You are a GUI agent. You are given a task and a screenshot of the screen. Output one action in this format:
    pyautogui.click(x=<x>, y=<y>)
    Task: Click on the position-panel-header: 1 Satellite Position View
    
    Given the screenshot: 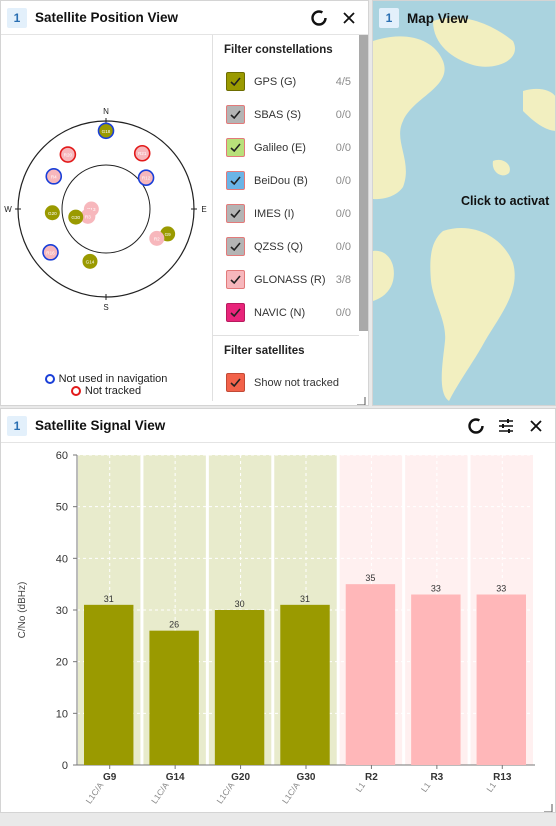 What is the action you would take?
    pyautogui.click(x=184, y=18)
    